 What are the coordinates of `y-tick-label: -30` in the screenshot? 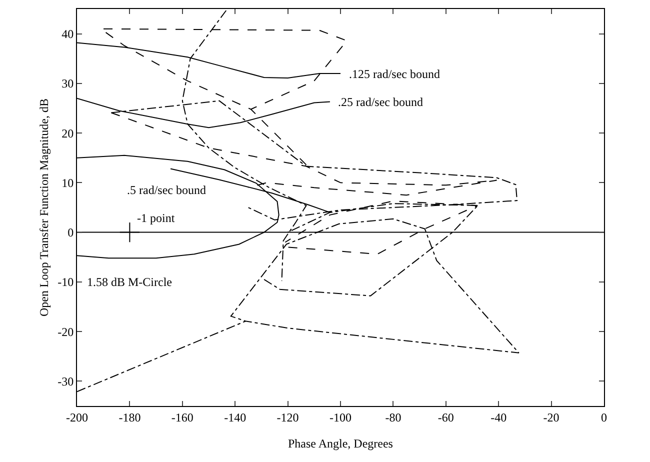 It's located at (66, 381).